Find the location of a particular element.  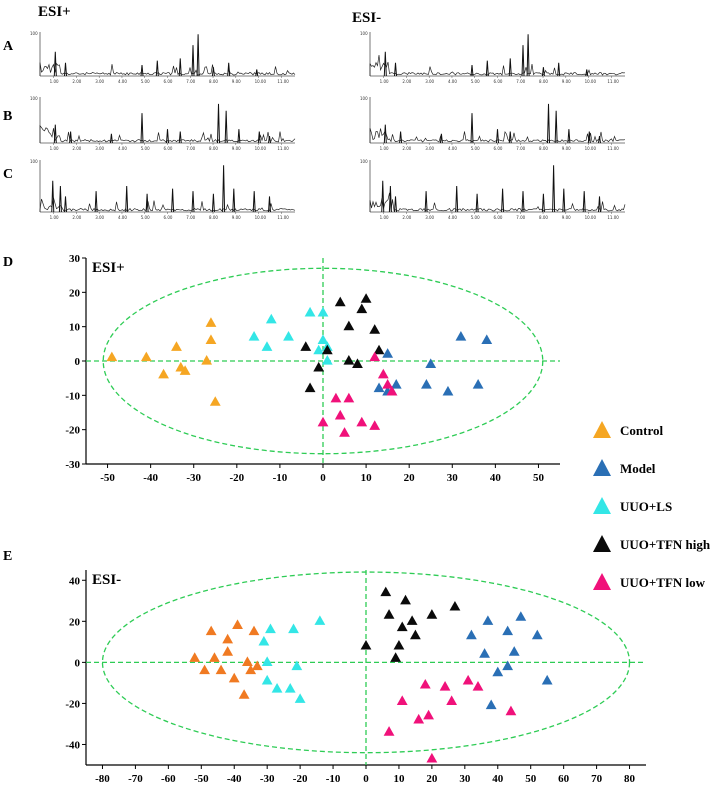

x-tick-label: 80 is located at coordinates (630, 779).